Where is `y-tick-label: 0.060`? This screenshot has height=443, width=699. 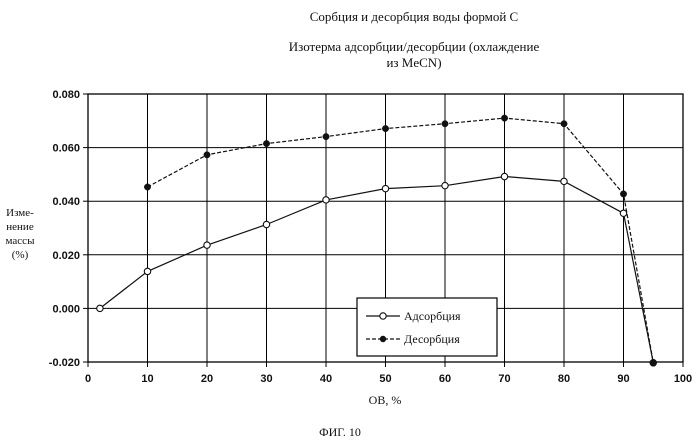
y-tick-label: 0.060 is located at coordinates (66, 149).